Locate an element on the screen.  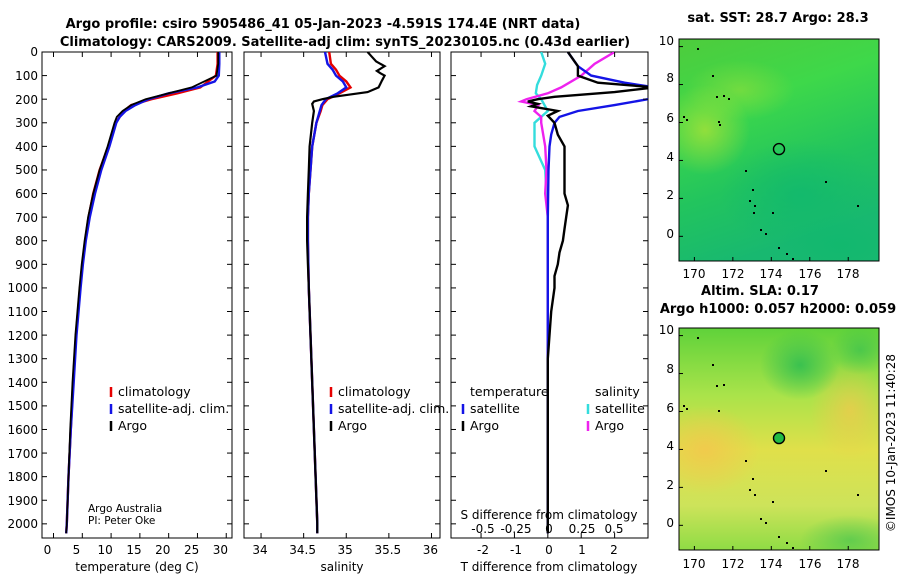
diff-temperature-argo-line is located at coordinates (587, 293).